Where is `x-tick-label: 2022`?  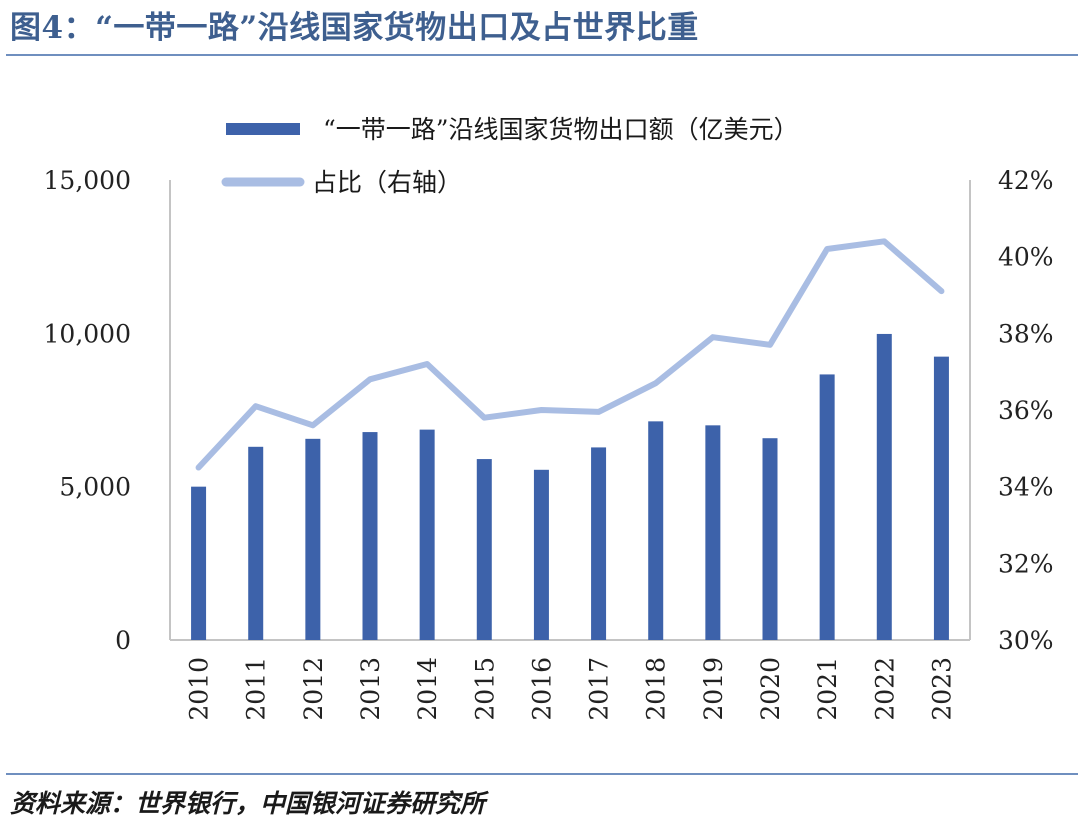
x-tick-label: 2022 is located at coordinates (884, 689).